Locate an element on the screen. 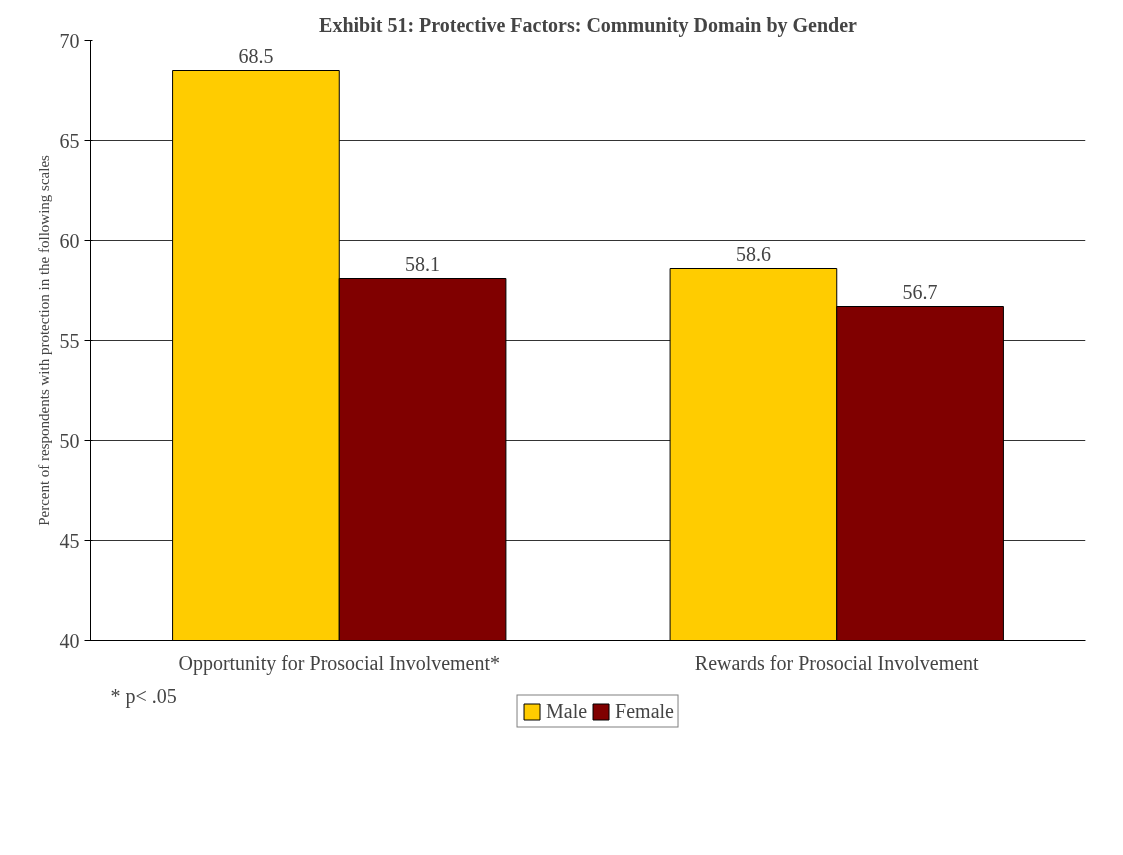 Image resolution: width=1123 pixels, height=855 pixels. y-tick-label: 65 is located at coordinates (69, 140).